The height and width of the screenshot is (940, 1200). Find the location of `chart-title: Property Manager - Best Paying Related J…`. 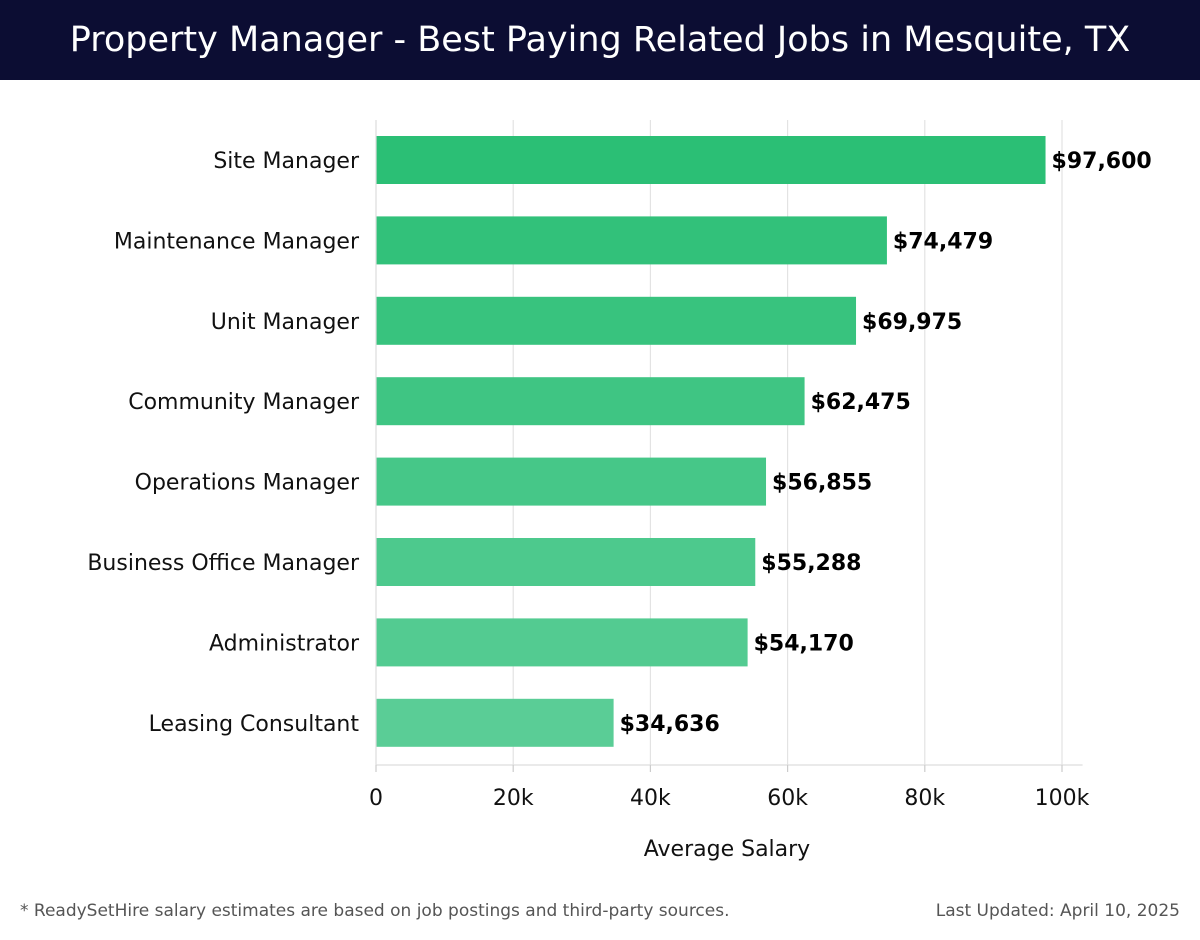

chart-title: Property Manager - Best Paying Related J… is located at coordinates (600, 40).